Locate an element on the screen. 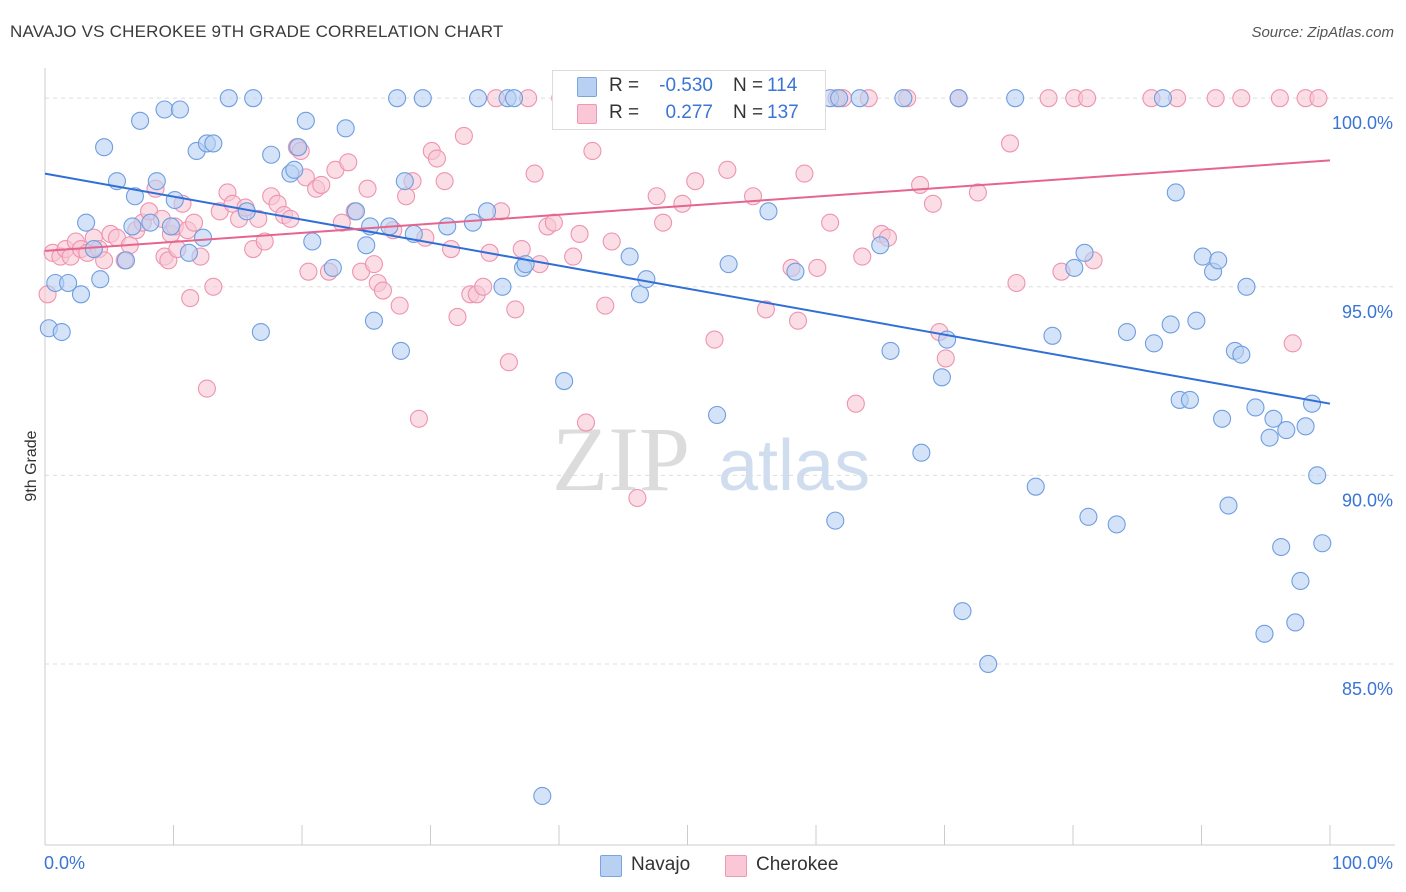 The height and width of the screenshot is (892, 1406). y-tick-label: 95.0% is located at coordinates (1367, 312).